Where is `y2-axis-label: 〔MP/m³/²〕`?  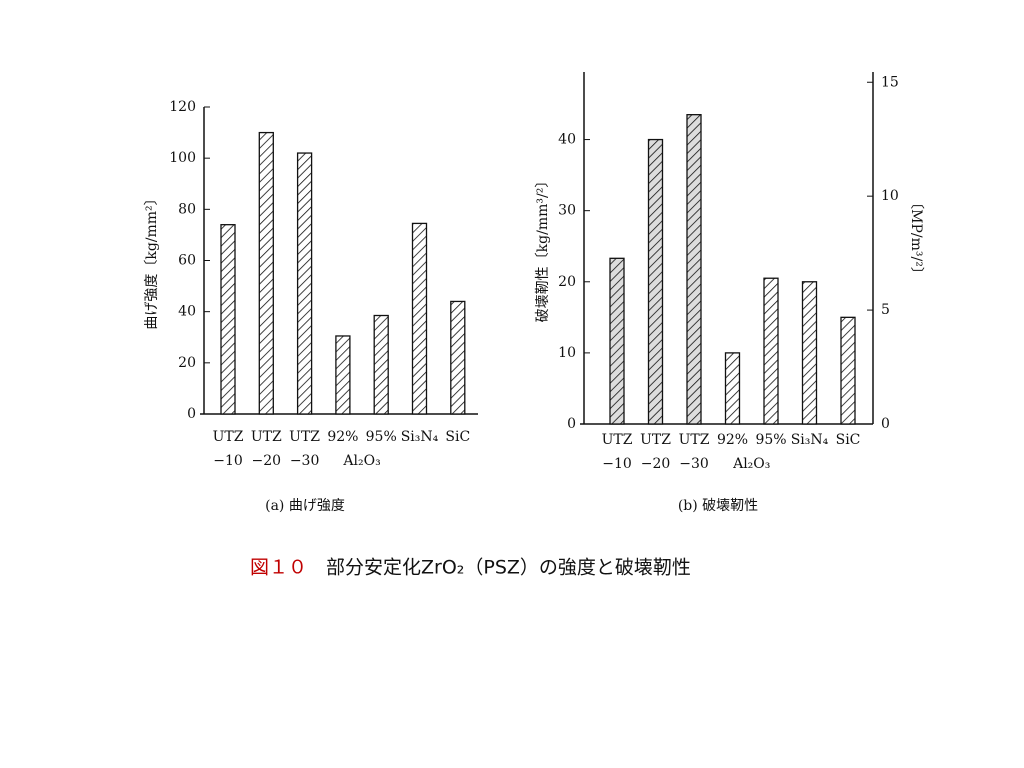
y2-axis-label: 〔MP/m³/²〕 is located at coordinates (916, 238).